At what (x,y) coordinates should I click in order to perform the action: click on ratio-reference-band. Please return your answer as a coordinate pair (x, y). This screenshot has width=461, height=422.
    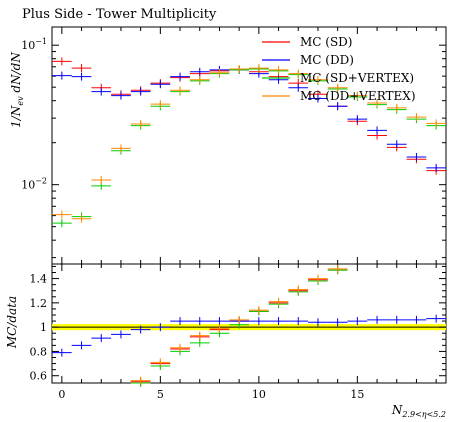
    Looking at the image, I should click on (249, 327).